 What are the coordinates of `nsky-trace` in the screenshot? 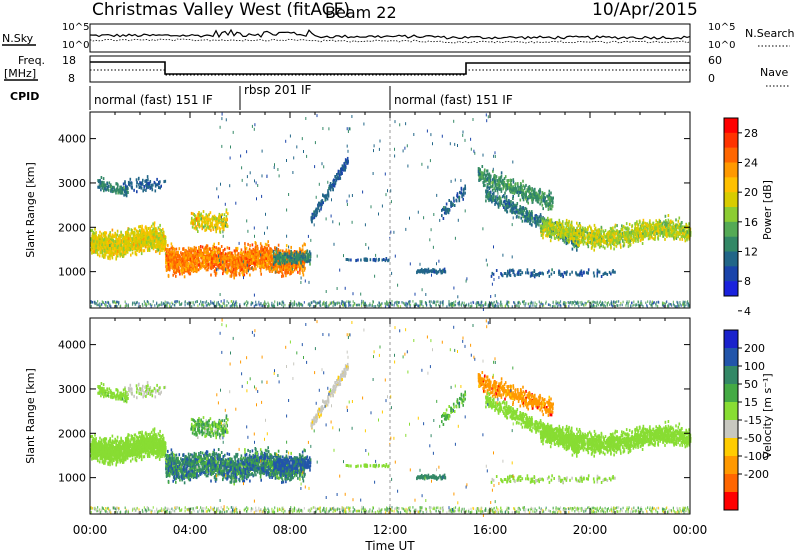 It's located at (390, 34).